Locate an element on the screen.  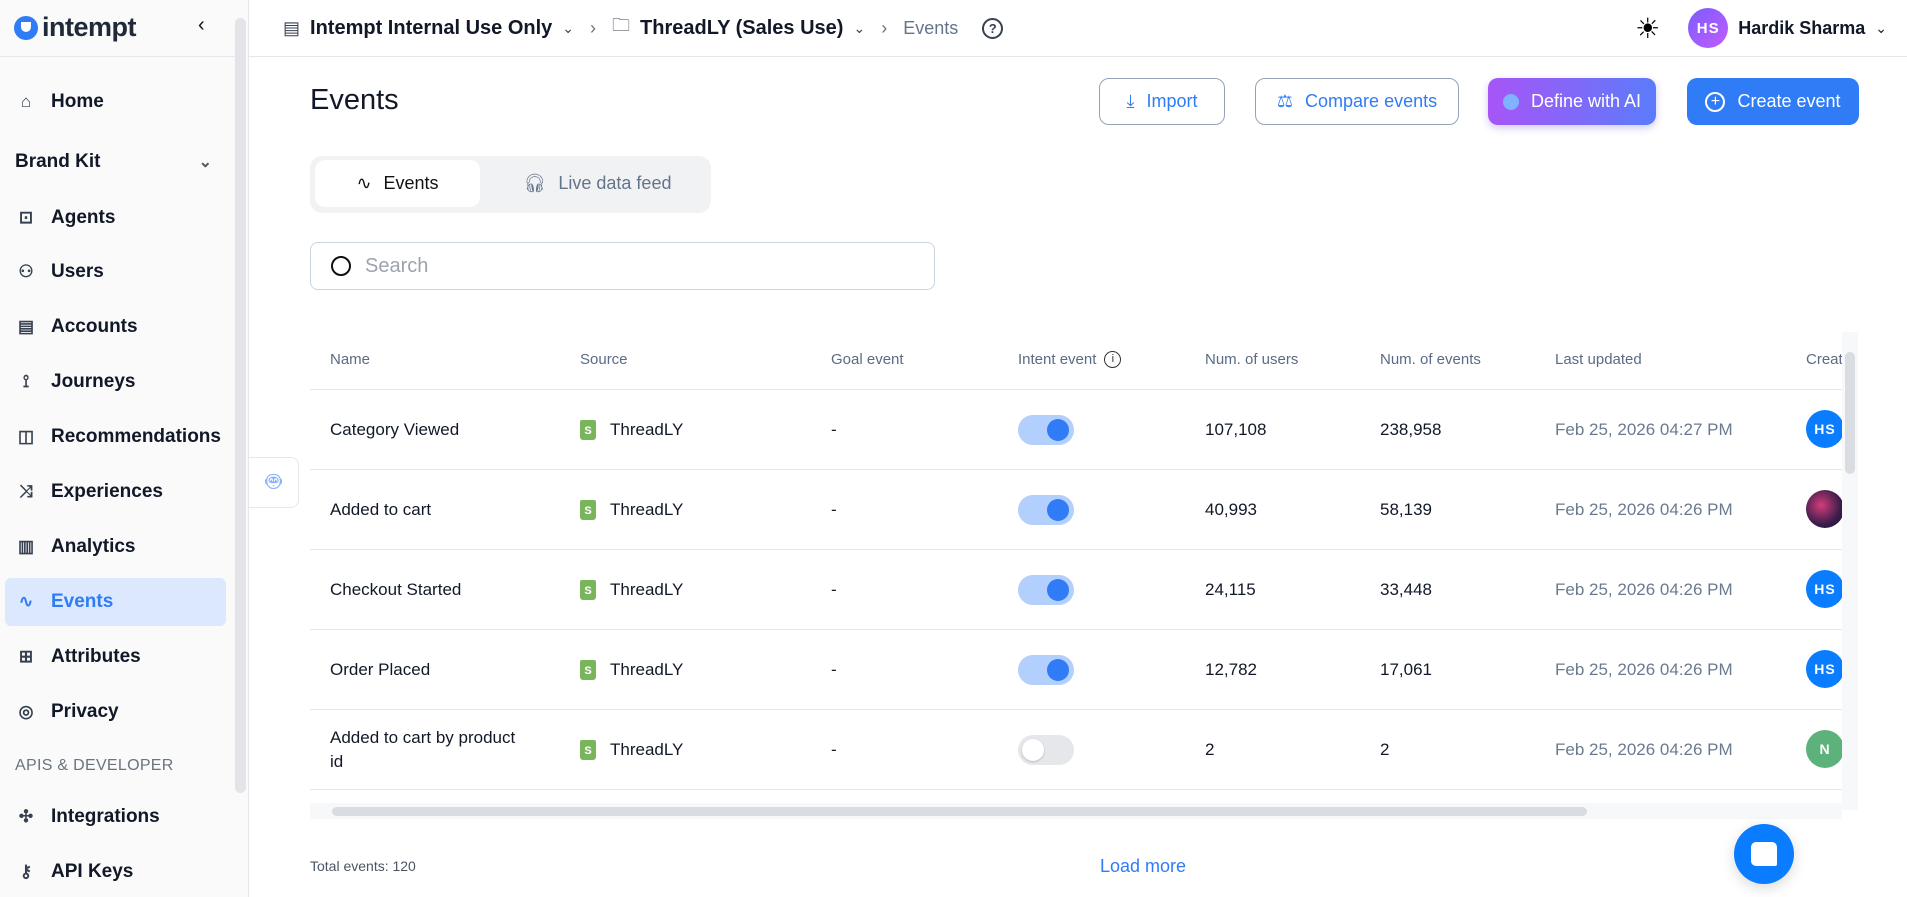
num-users-cell: 24,115 is located at coordinates (1230, 589).